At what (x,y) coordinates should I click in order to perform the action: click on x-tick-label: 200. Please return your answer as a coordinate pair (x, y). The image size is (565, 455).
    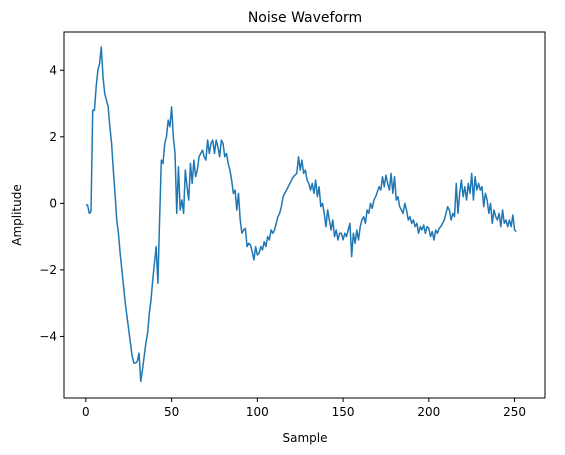
    Looking at the image, I should click on (428, 412).